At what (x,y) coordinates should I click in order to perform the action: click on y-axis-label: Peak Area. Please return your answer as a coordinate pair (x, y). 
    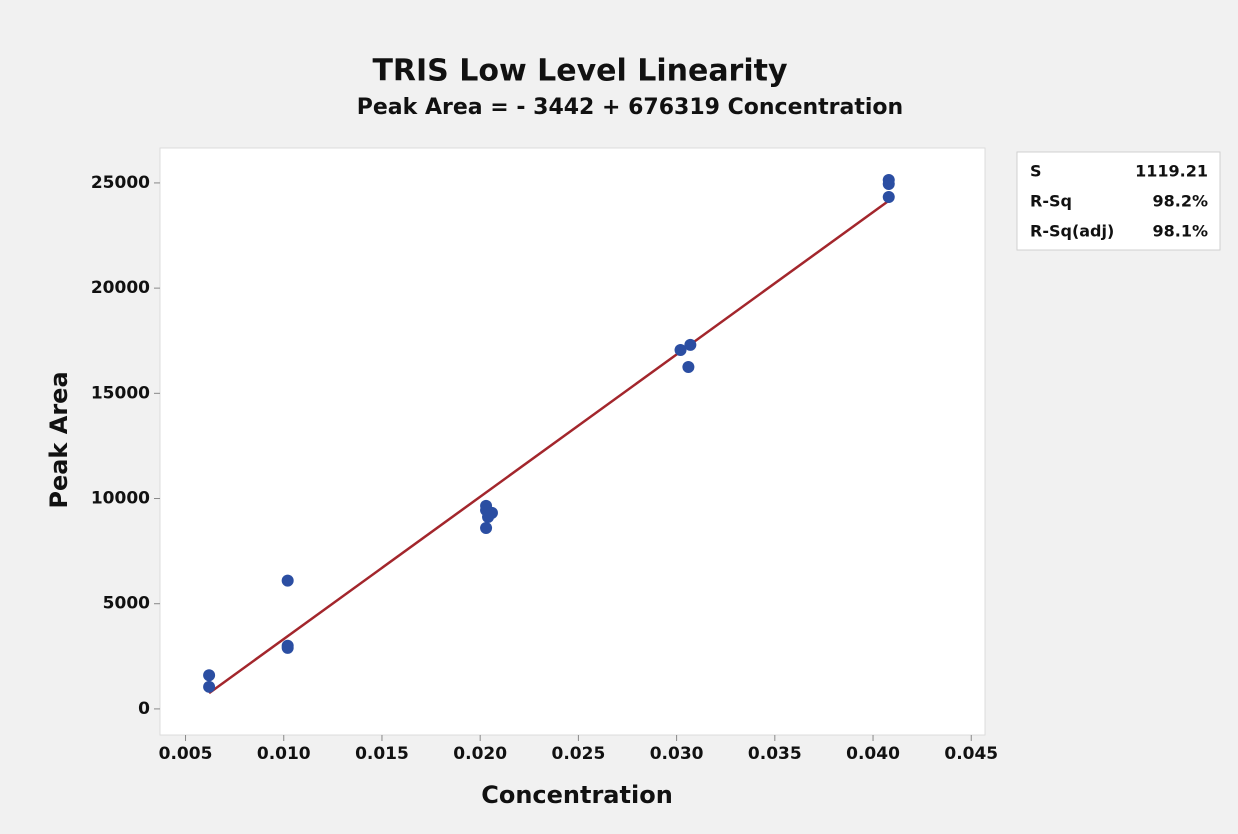
    Looking at the image, I should click on (59, 439).